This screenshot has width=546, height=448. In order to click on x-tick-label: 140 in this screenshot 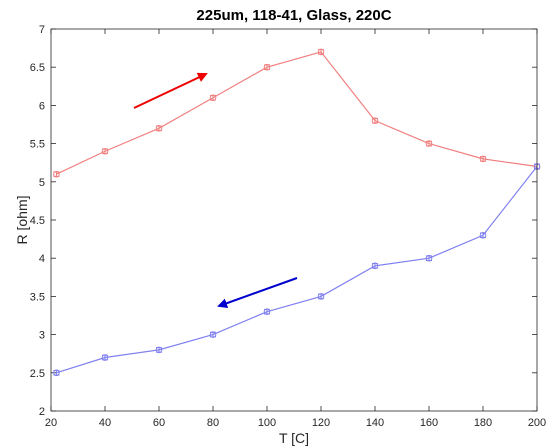, I will do `click(375, 423)`.